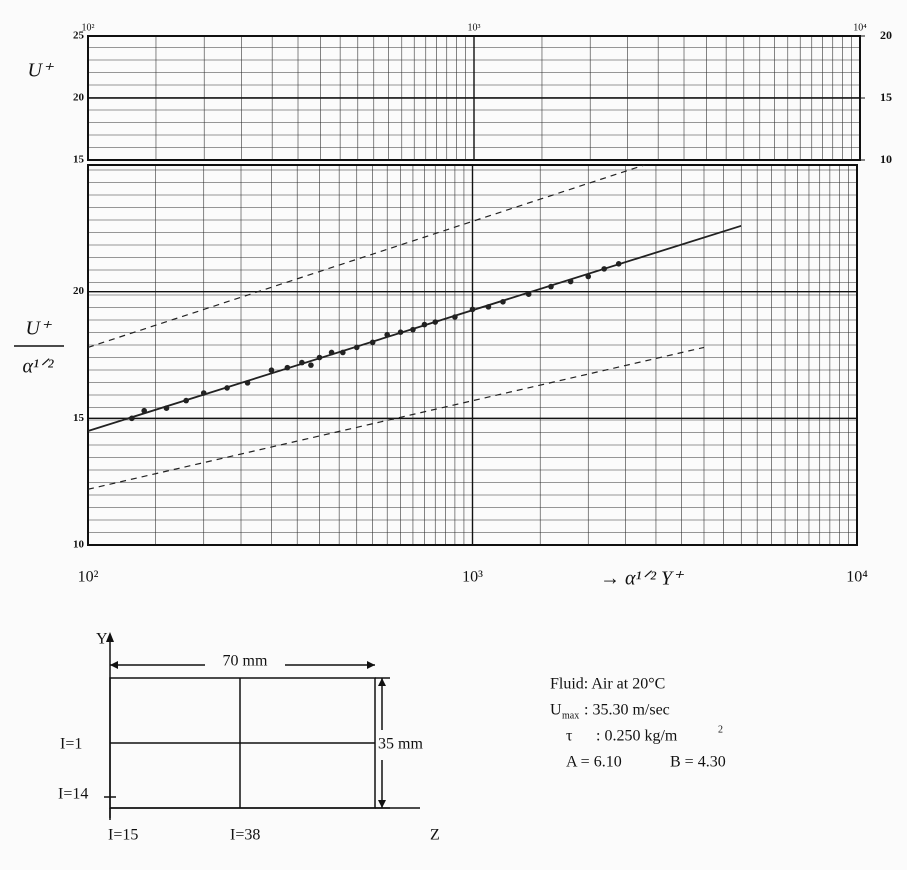 The image size is (907, 870). What do you see at coordinates (569, 736) in the screenshot?
I see `note: τ` at bounding box center [569, 736].